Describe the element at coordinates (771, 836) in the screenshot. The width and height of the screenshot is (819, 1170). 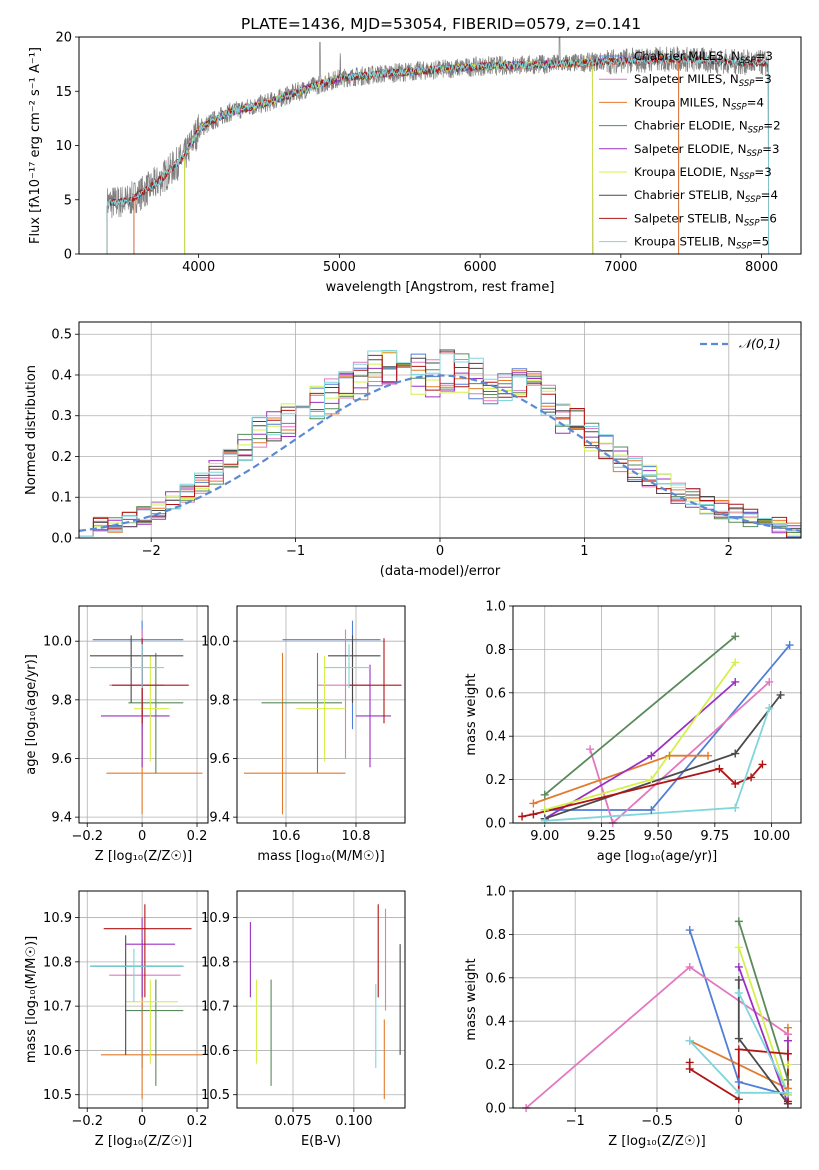
I see `x-tick-label: 10.00` at that location.